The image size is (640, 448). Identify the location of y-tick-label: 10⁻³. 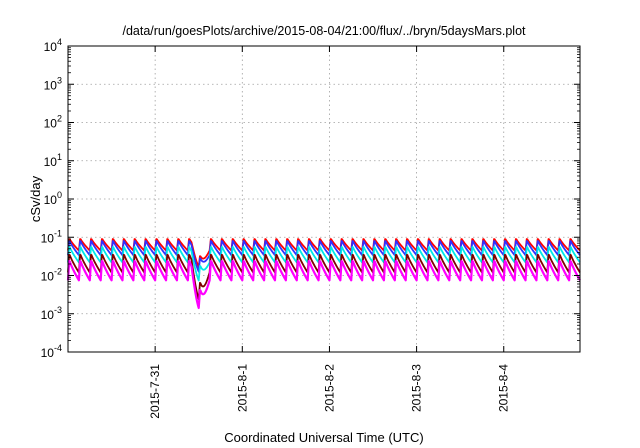
(51, 313).